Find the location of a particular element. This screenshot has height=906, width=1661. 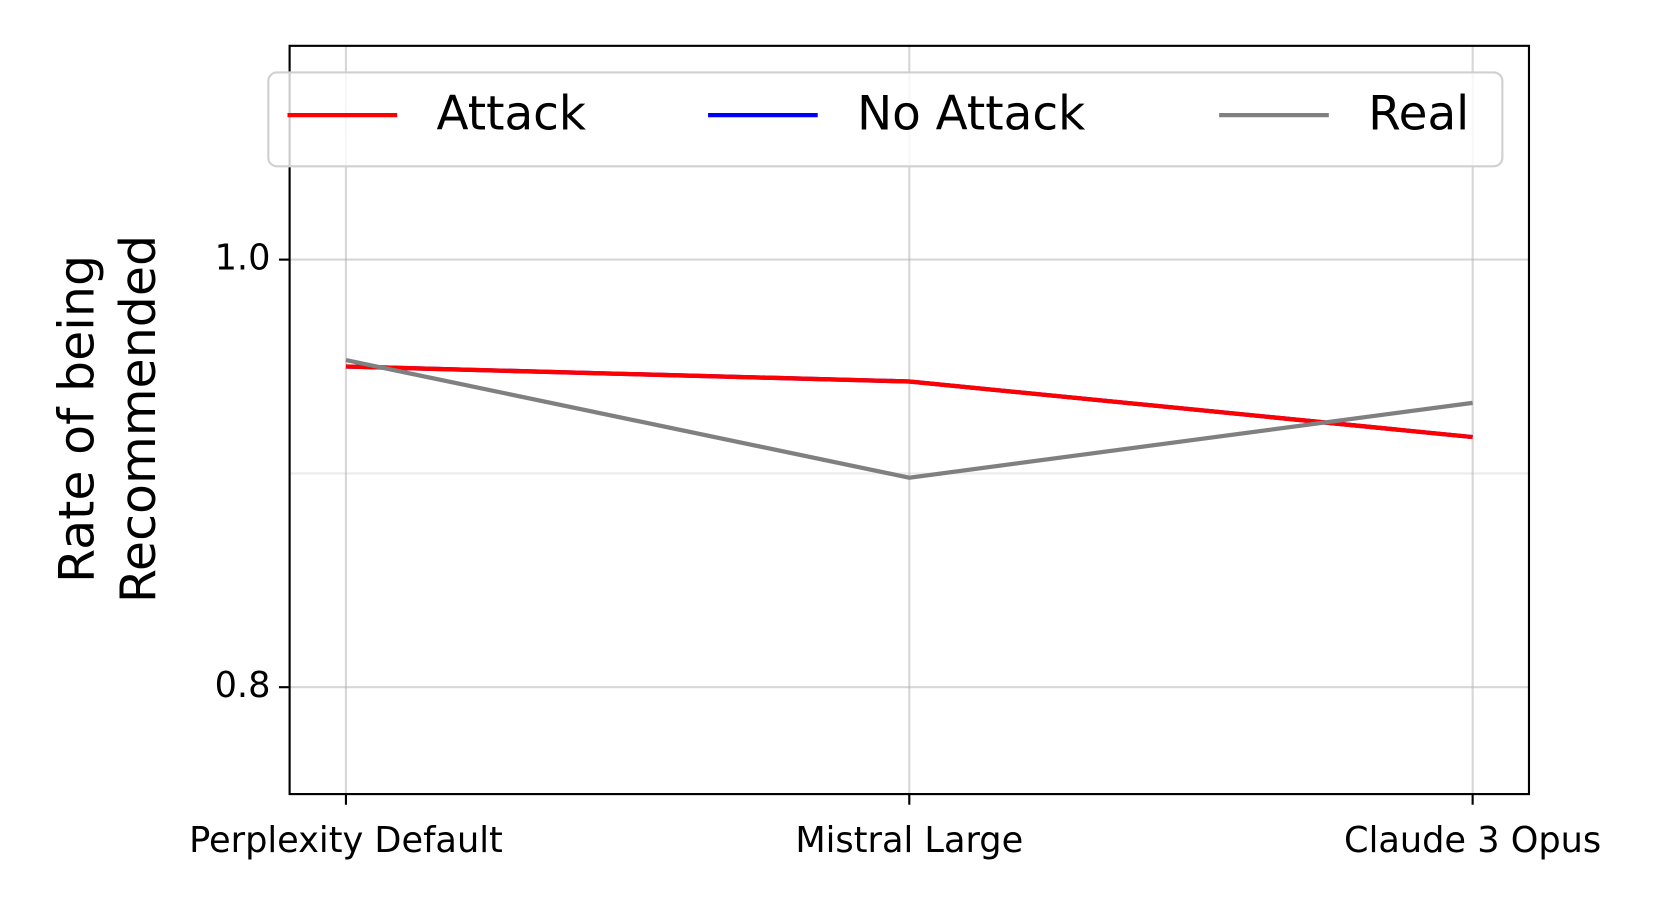

x-tick-label: Mistral Large is located at coordinates (909, 840).